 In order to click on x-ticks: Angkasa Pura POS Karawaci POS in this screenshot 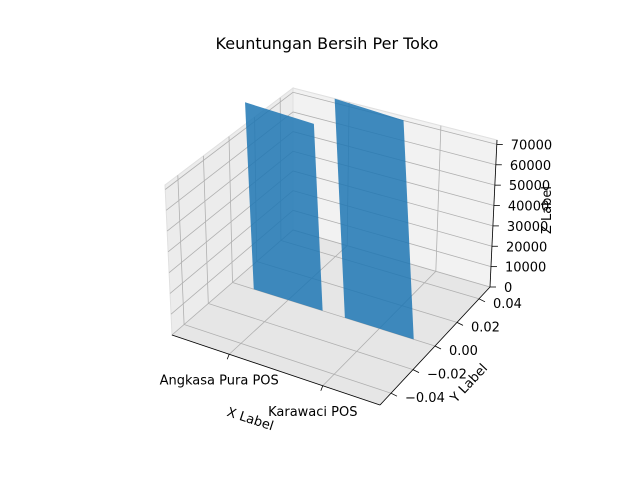, I will do `click(258, 387)`.